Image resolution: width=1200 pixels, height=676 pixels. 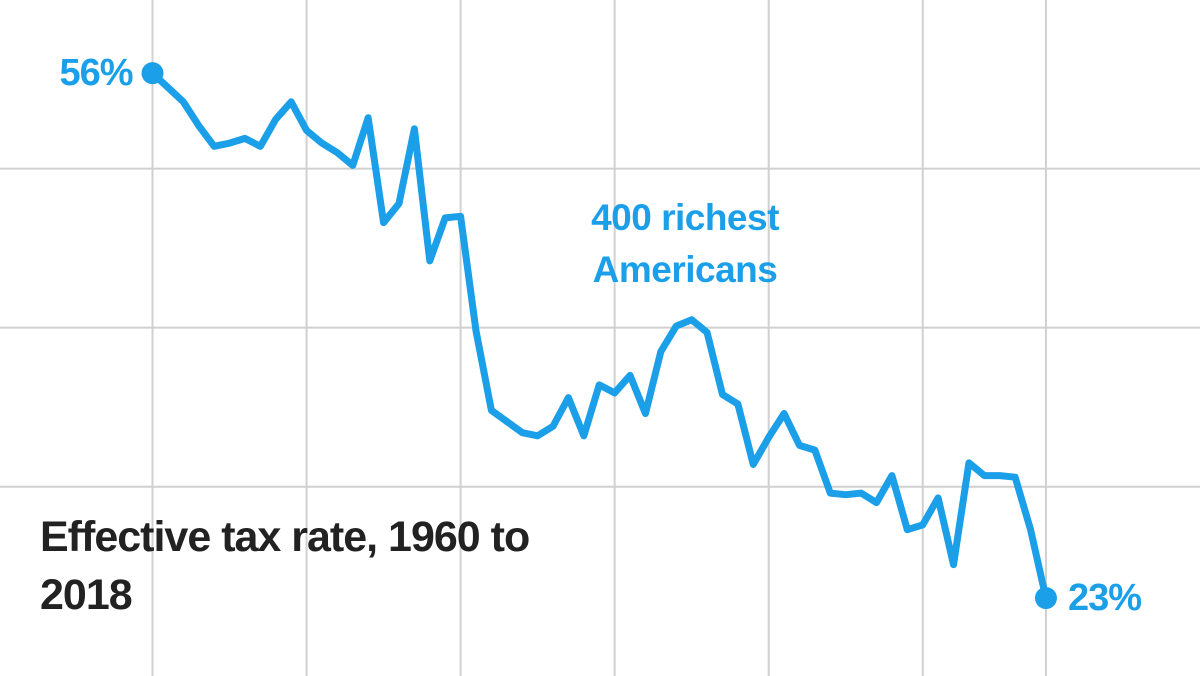 I want to click on series-label: 400 richest Americans, so click(x=685, y=243).